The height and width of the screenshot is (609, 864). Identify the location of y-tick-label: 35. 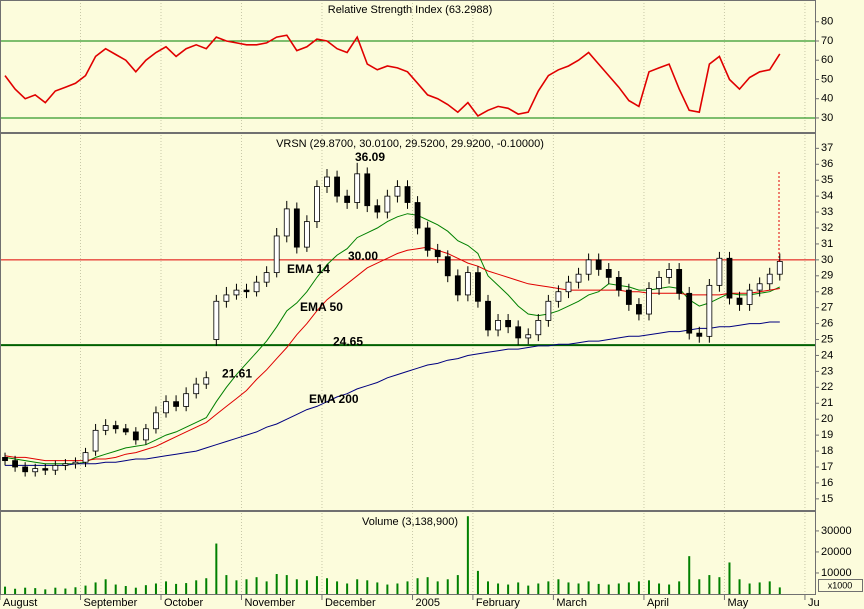
(827, 180).